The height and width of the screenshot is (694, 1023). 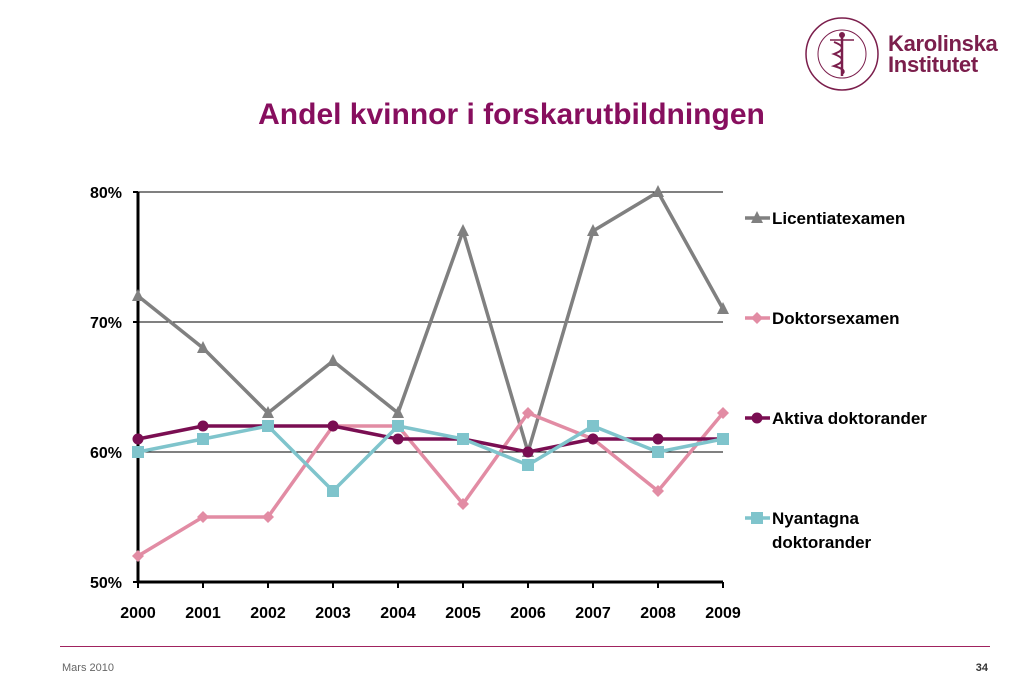 What do you see at coordinates (430, 458) in the screenshot?
I see `series-line-nyantagna-doktorander` at bounding box center [430, 458].